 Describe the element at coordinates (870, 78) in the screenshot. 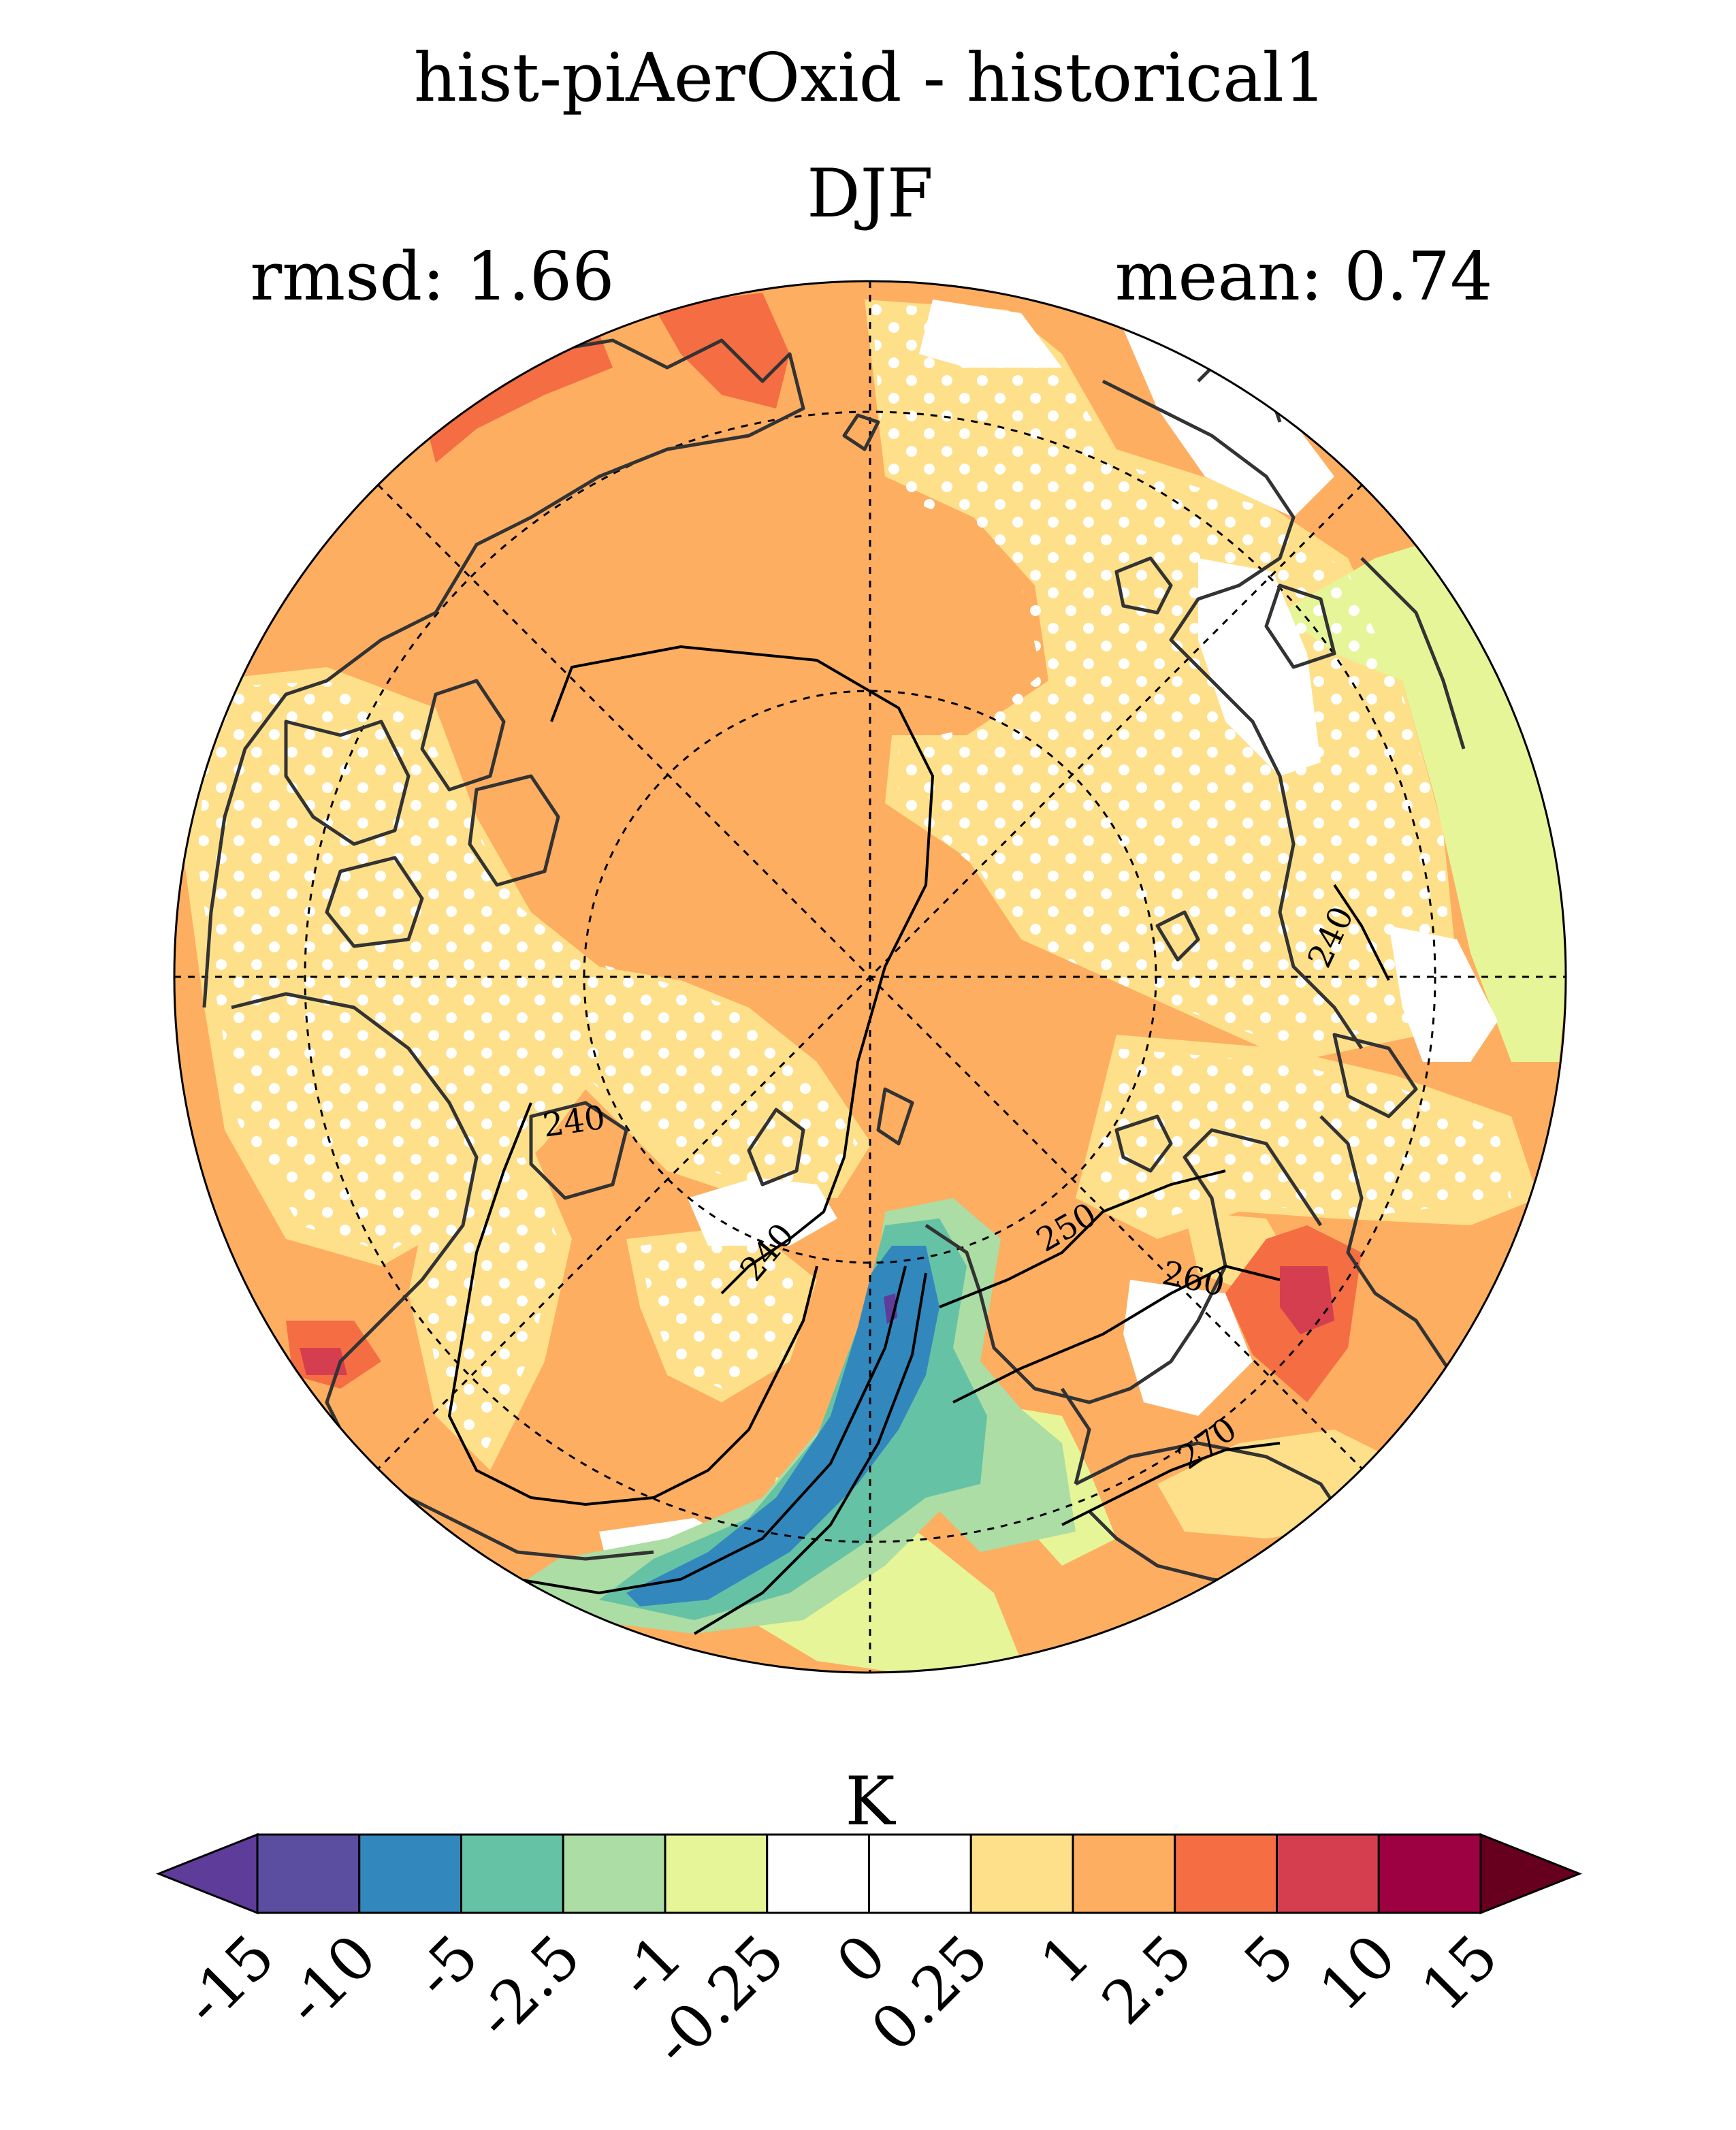

I see `figure-title: hist-piAerOxid - historical1` at that location.